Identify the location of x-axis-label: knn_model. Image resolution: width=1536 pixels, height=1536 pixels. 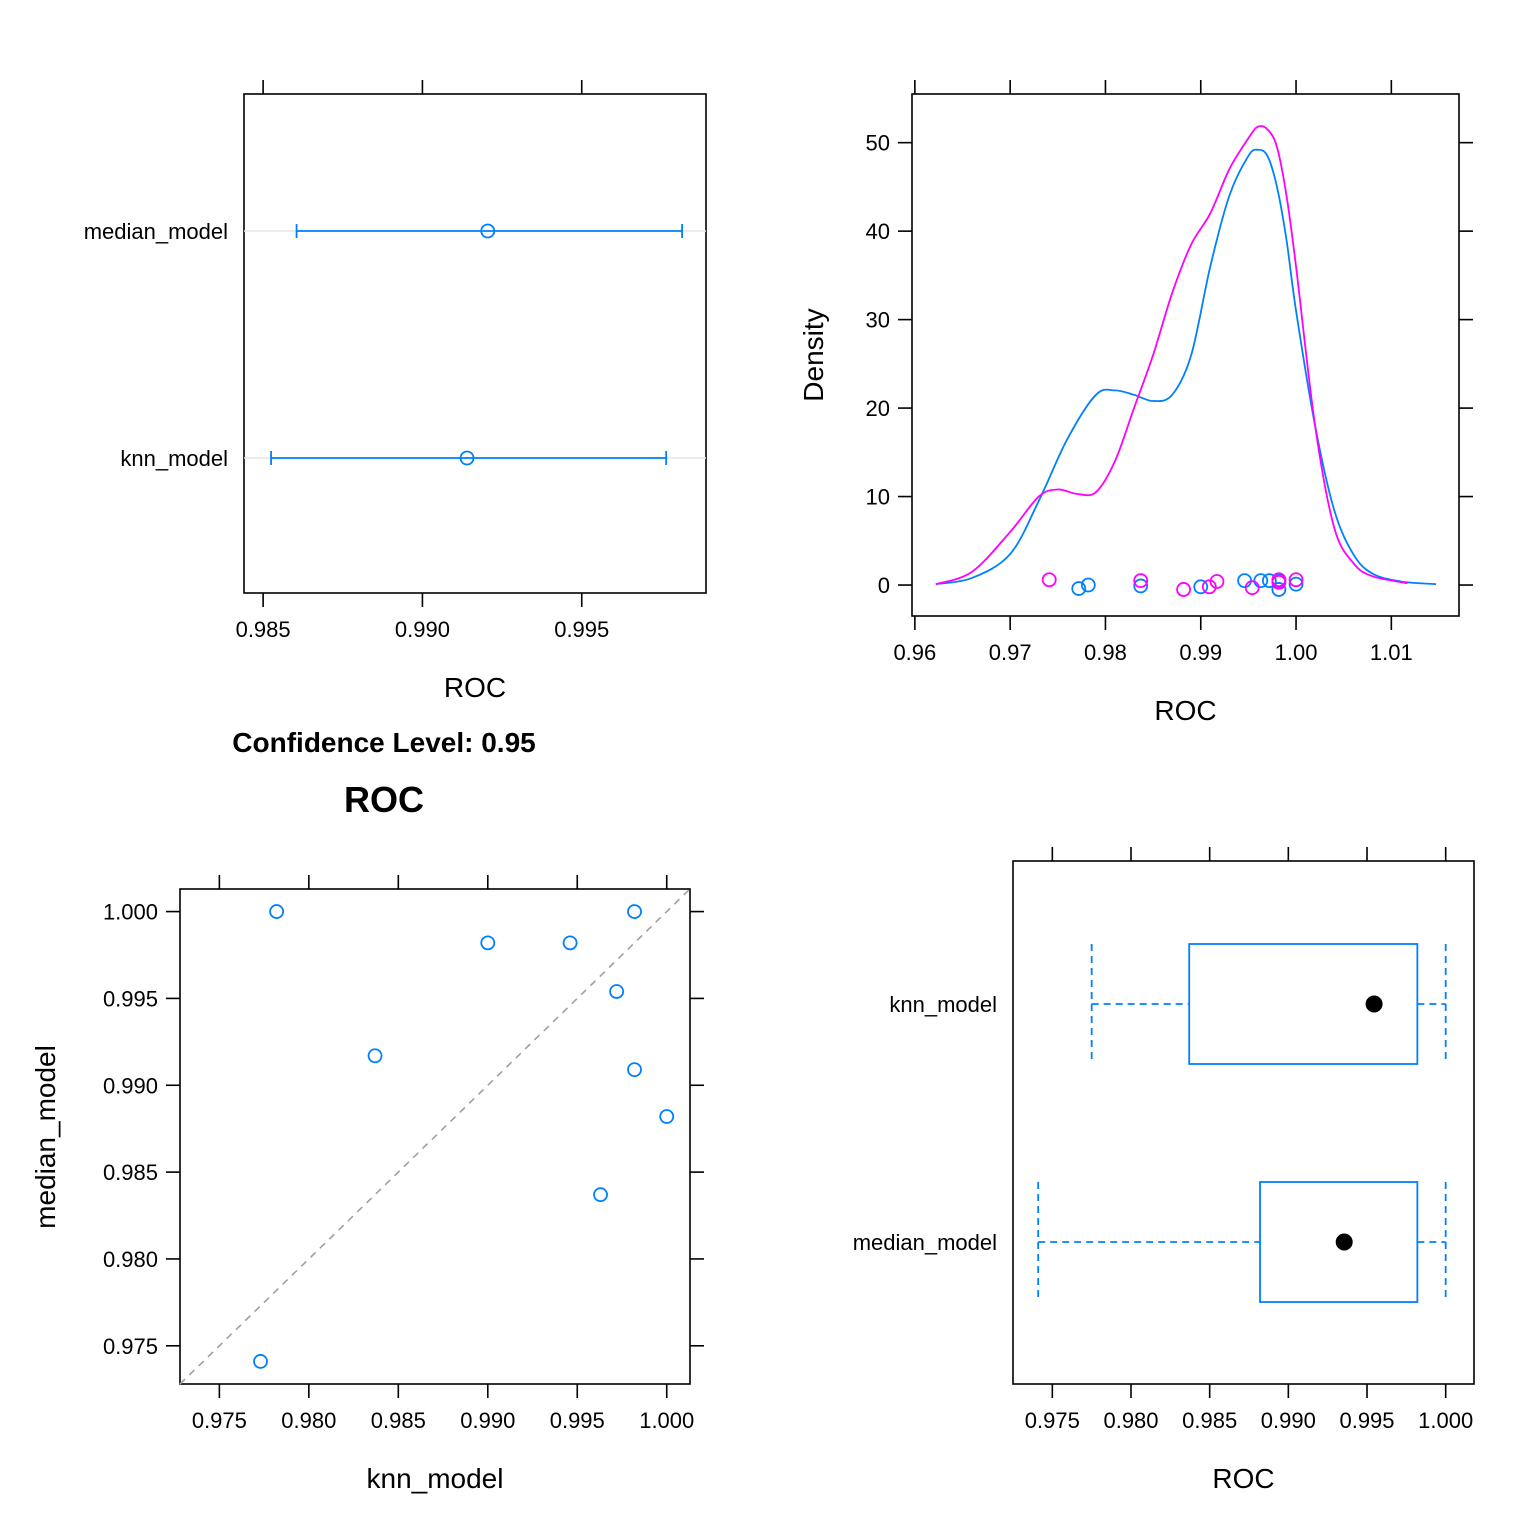
(435, 1478).